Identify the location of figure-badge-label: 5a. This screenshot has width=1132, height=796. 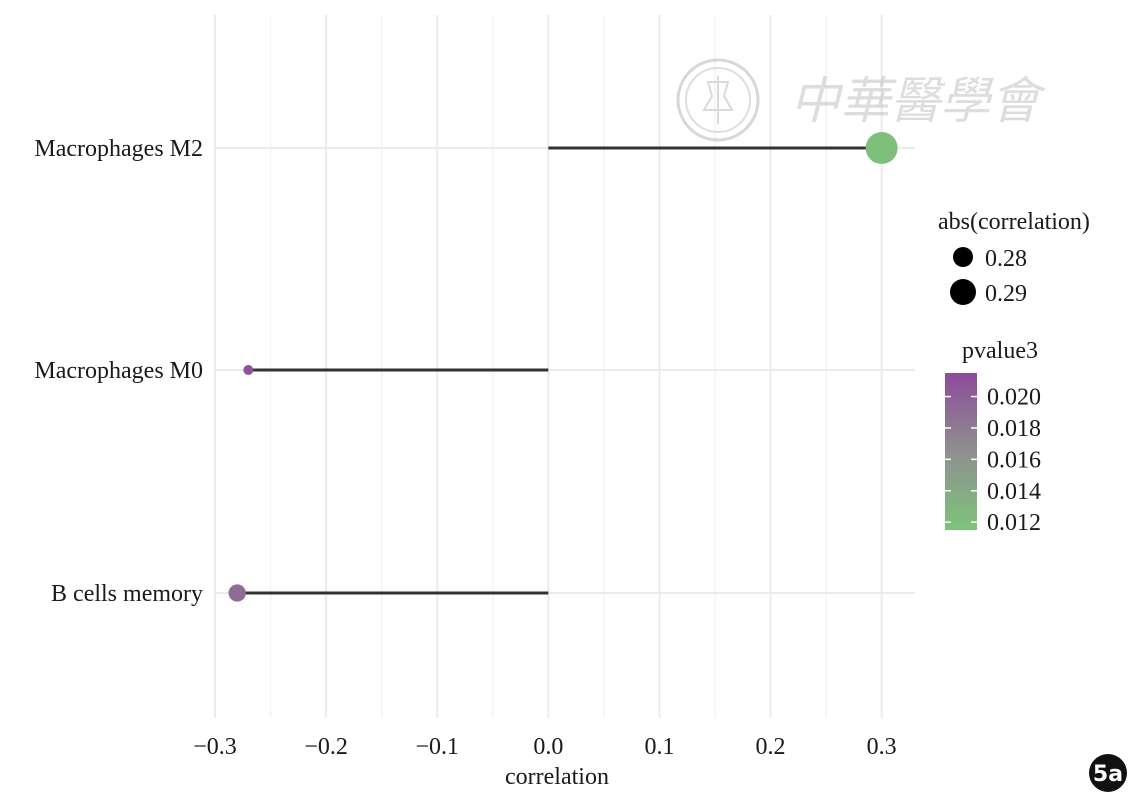
(1108, 774).